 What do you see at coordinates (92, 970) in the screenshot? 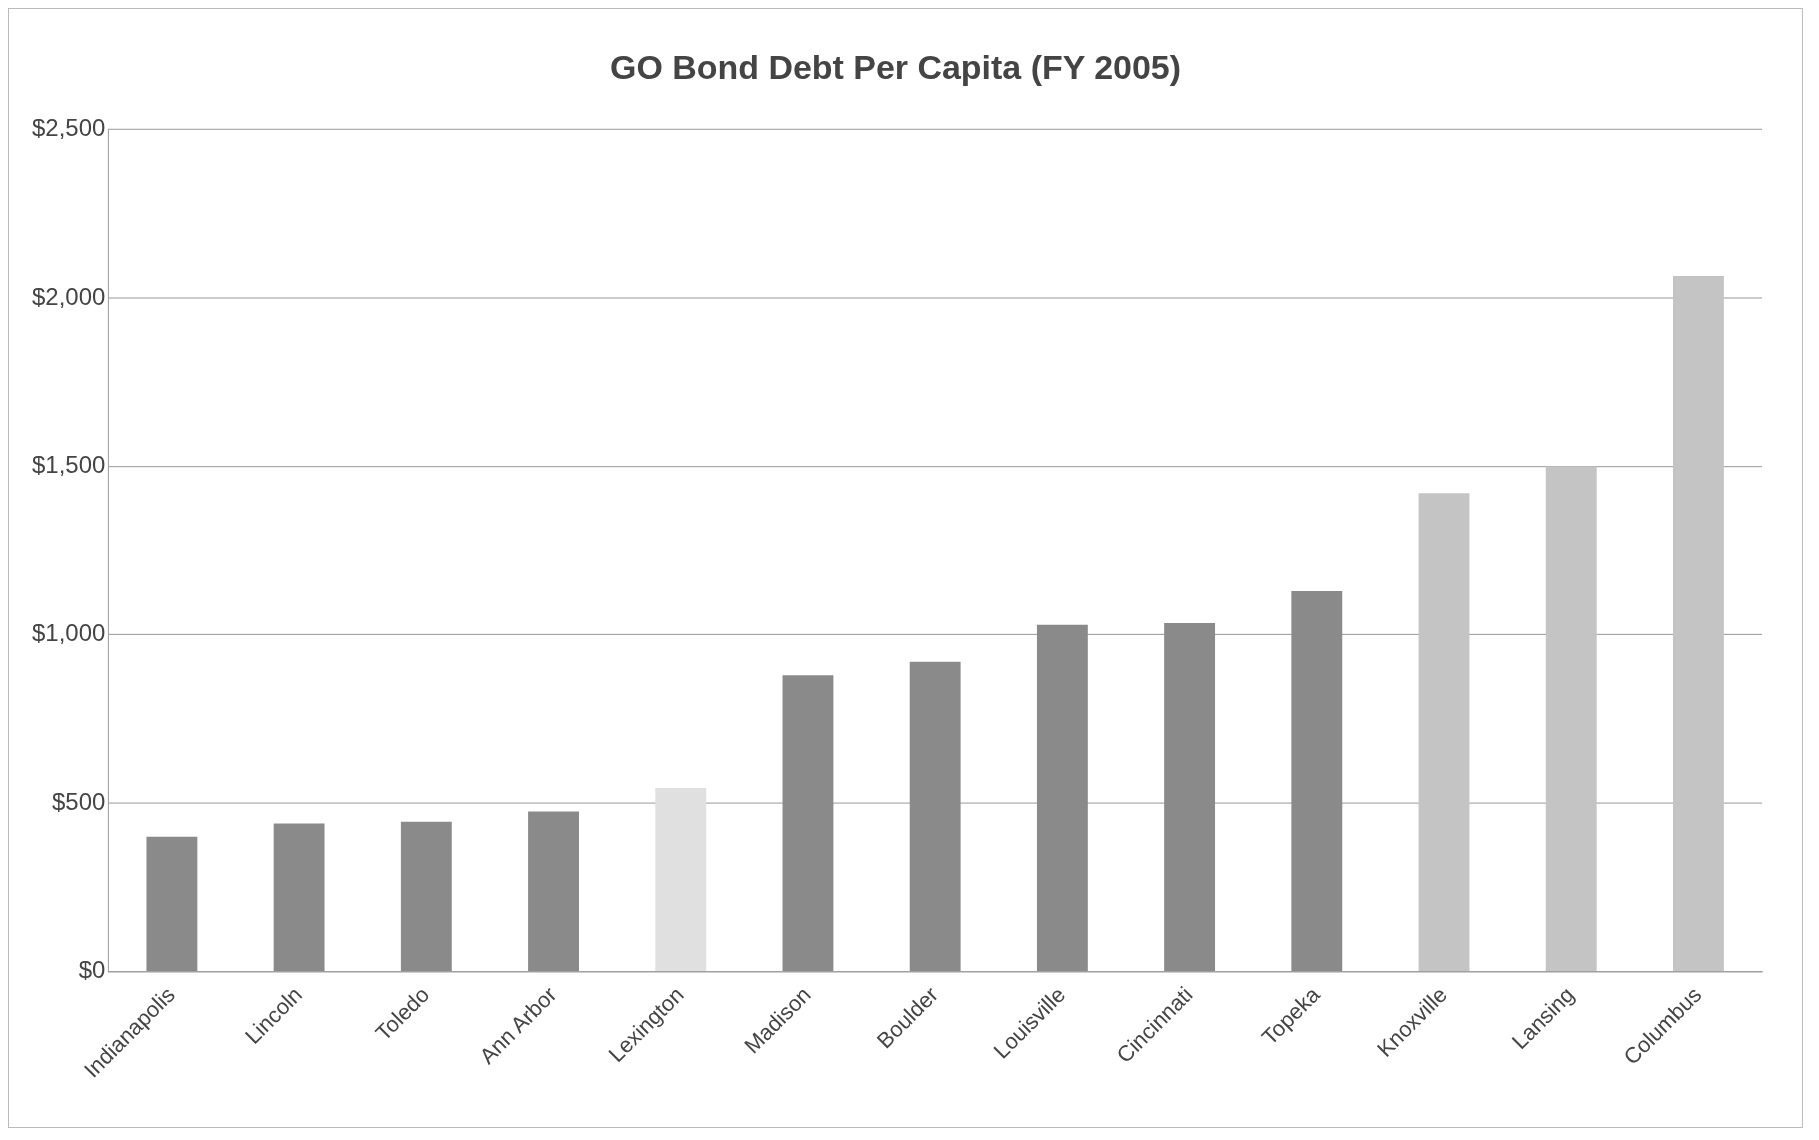
I see `y-tick-label: $0` at bounding box center [92, 970].